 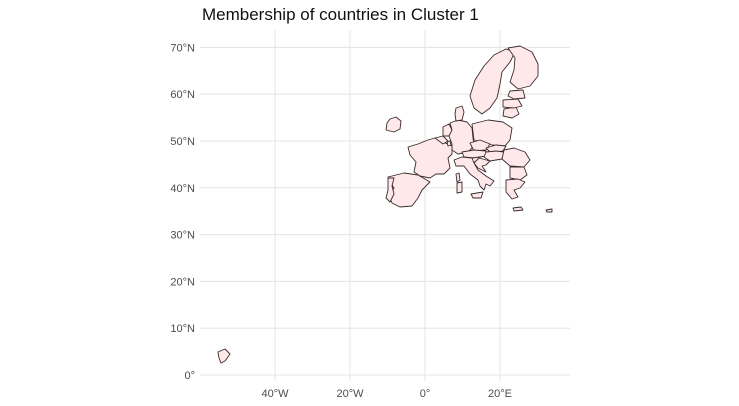 What do you see at coordinates (474, 173) in the screenshot?
I see `country-italy` at bounding box center [474, 173].